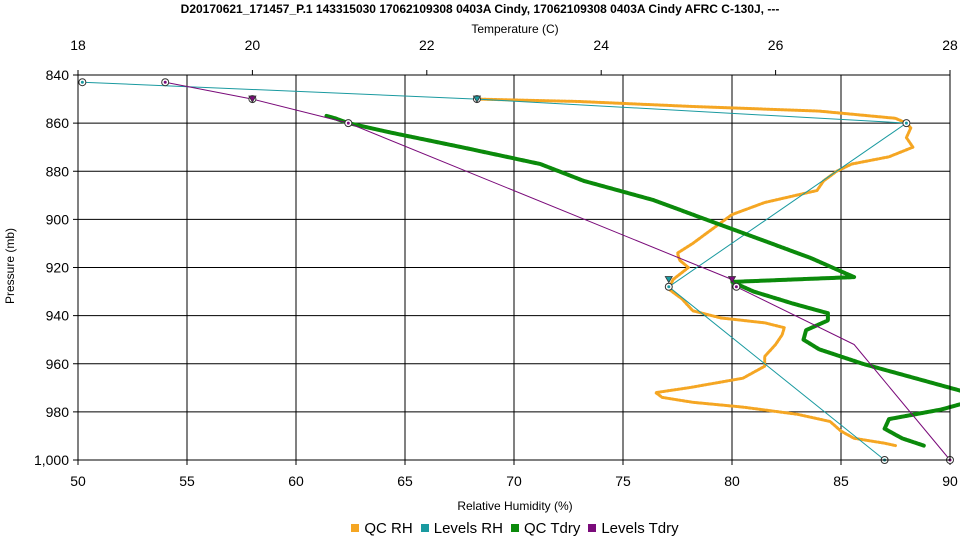 This screenshot has width=960, height=542. I want to click on legend-label: Levels RH, so click(468, 528).